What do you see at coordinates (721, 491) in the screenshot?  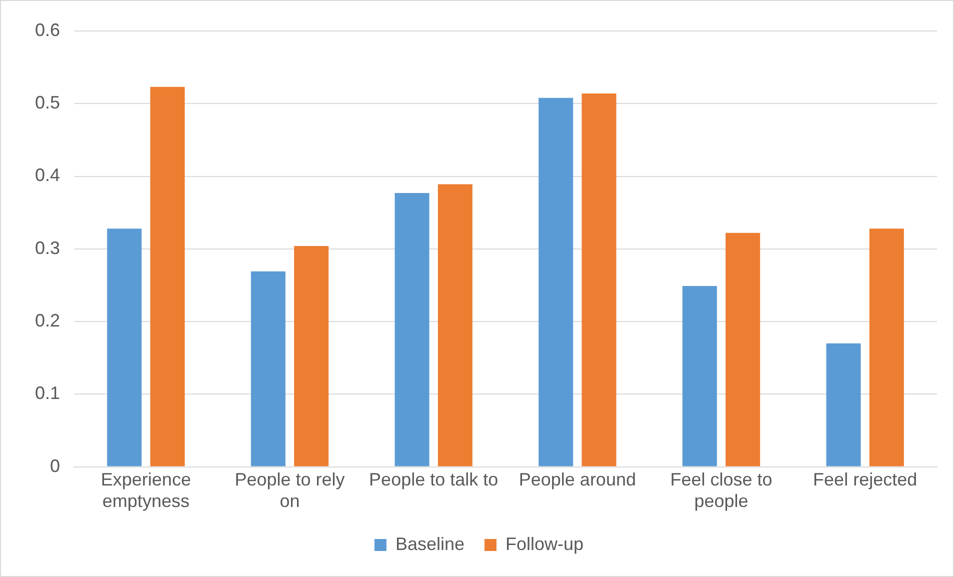 I see `x-tick-label: Feel close to people` at bounding box center [721, 491].